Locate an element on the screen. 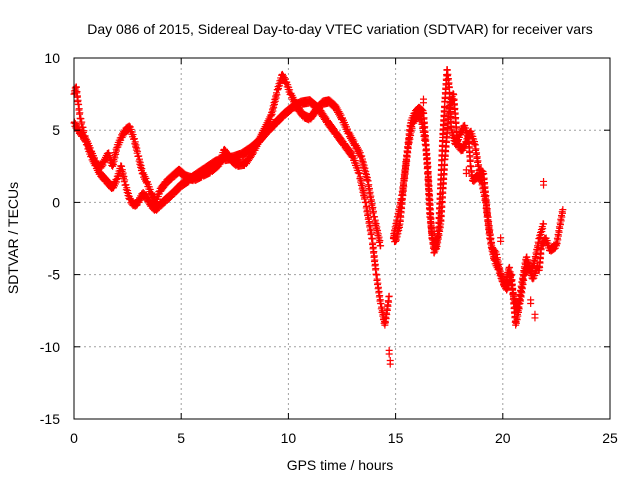 The image size is (640, 480). y-tick-label: -15 is located at coordinates (50, 419).